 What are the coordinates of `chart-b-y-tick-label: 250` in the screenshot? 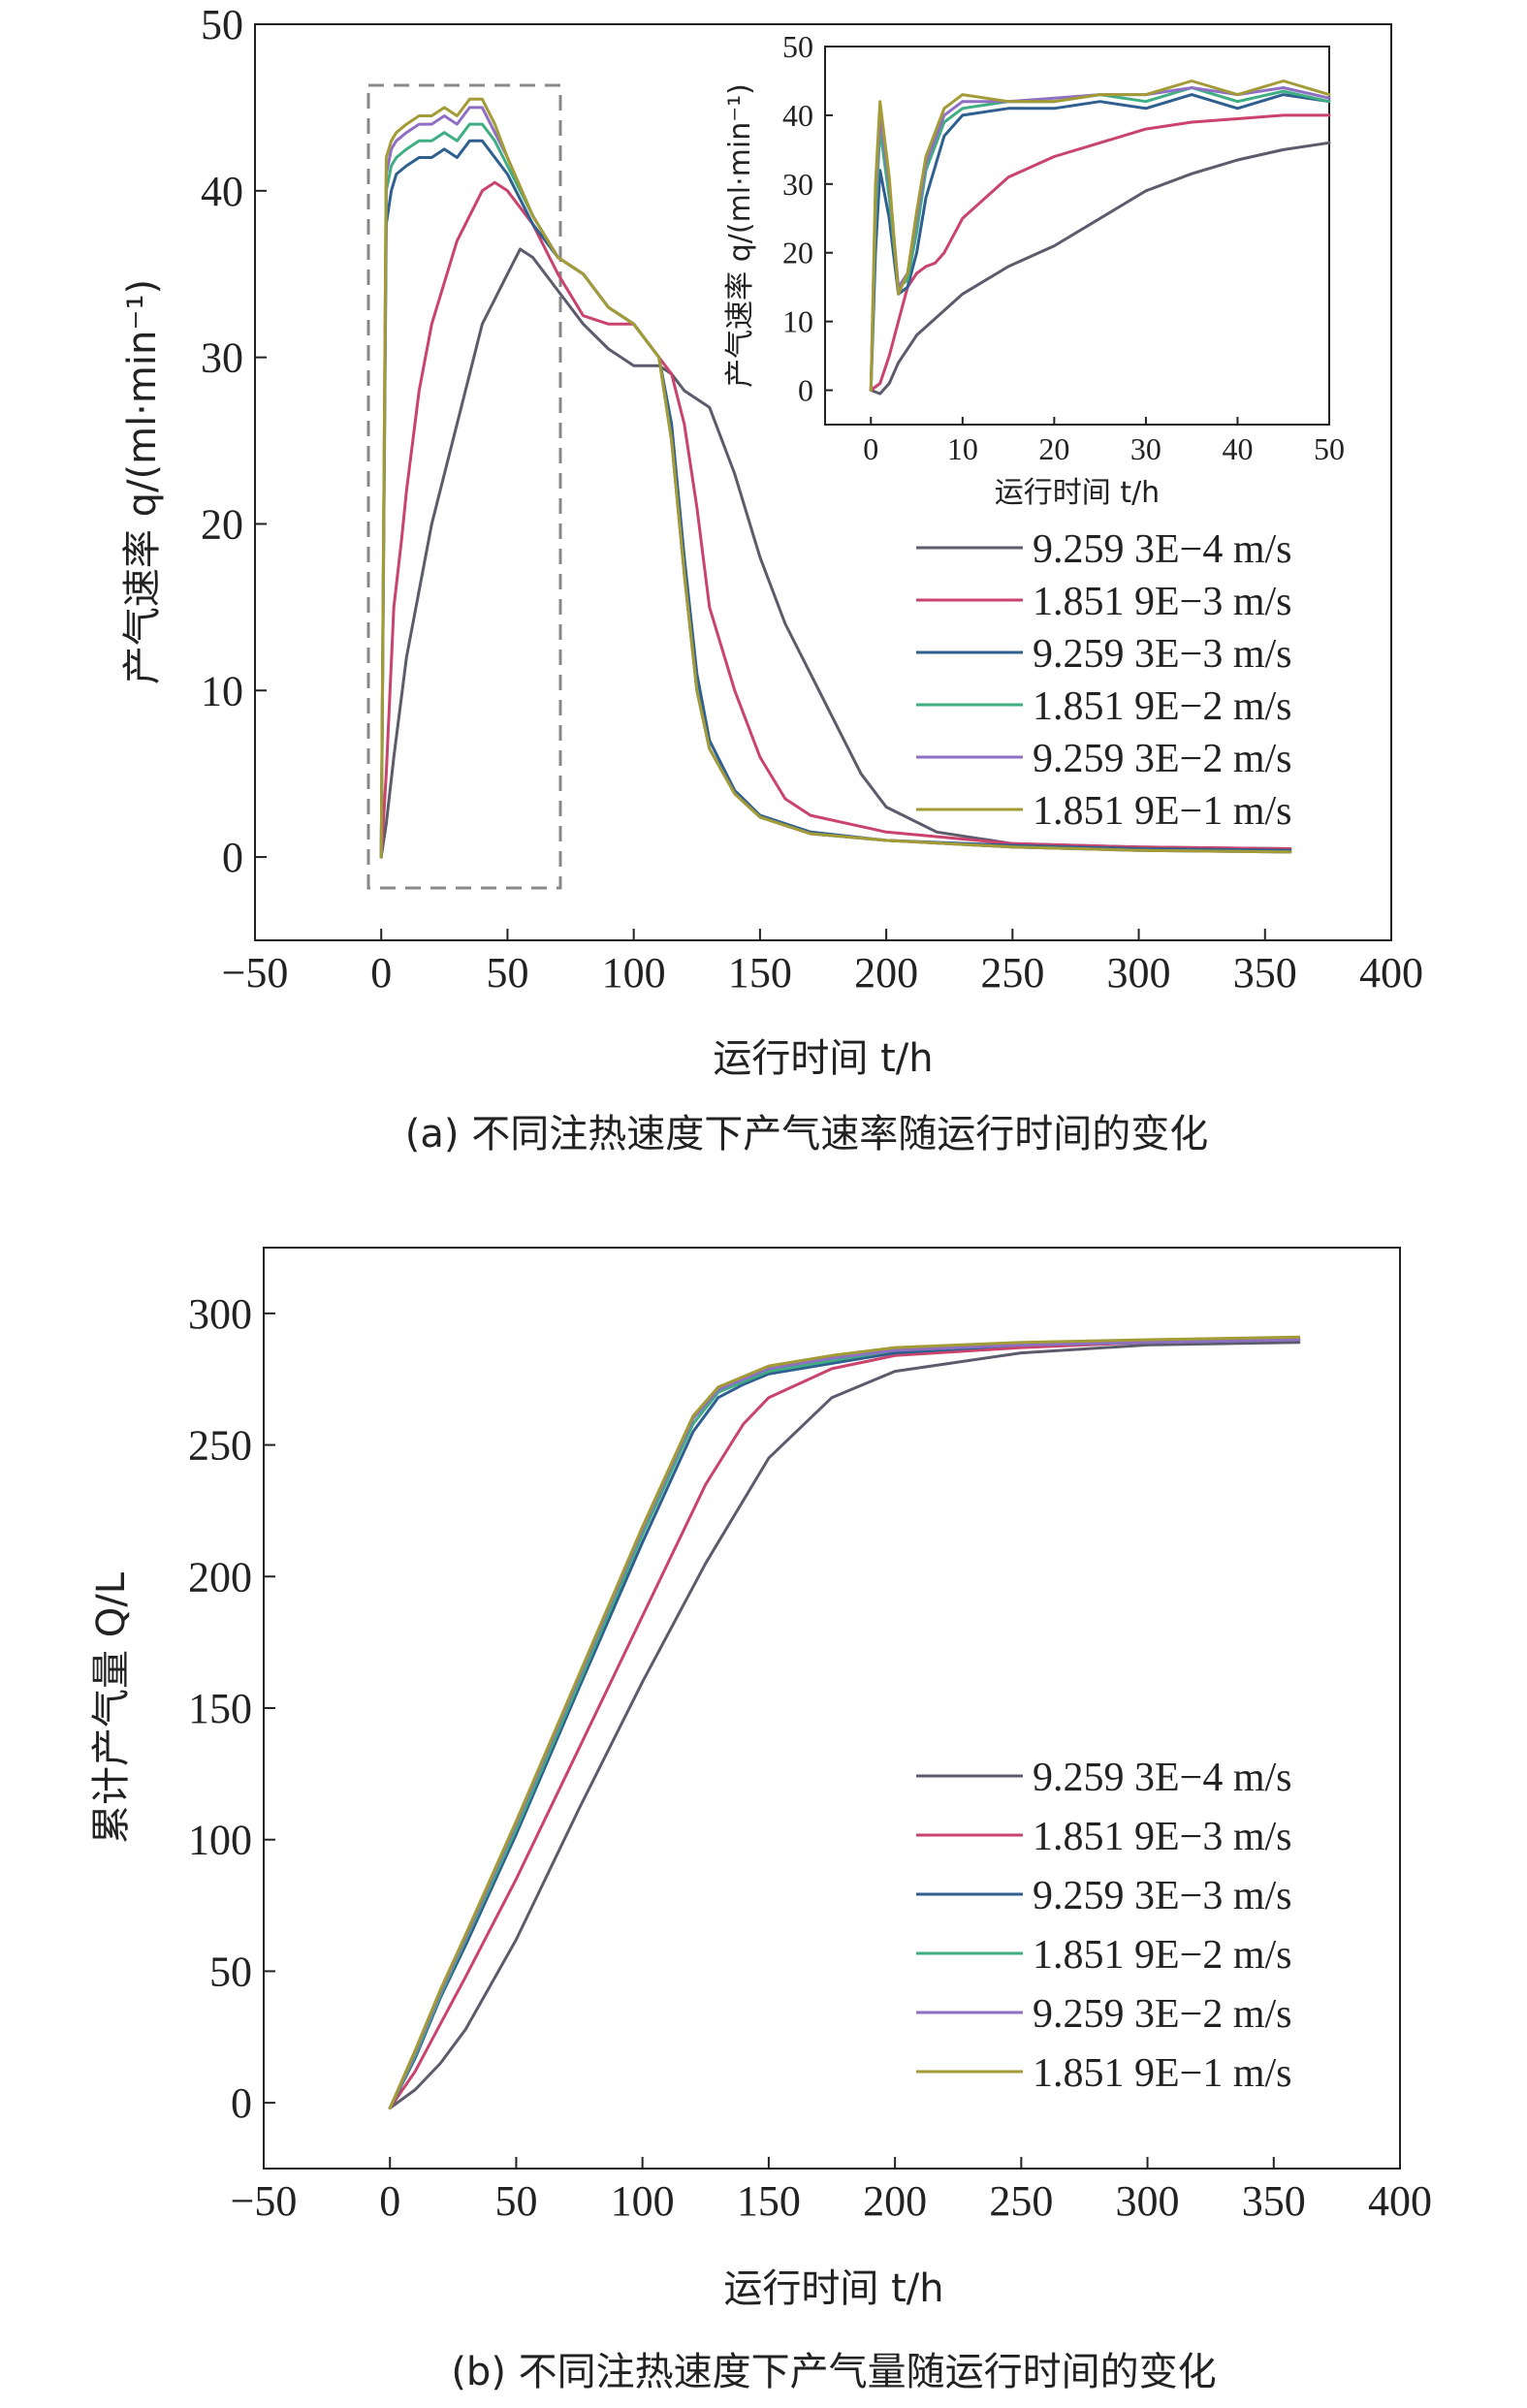 It's located at (220, 1446).